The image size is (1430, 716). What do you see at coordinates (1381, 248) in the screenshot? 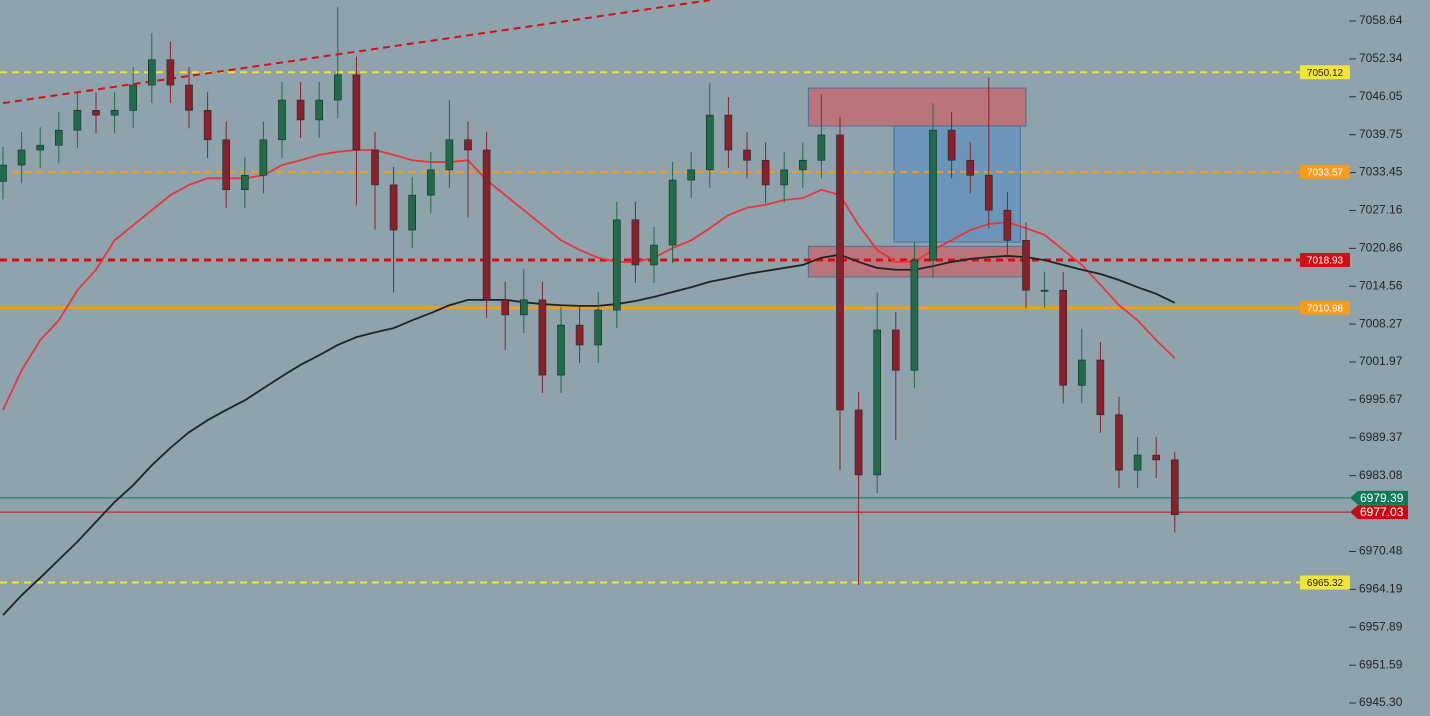
I see `y-tick-label: 7020.86` at bounding box center [1381, 248].